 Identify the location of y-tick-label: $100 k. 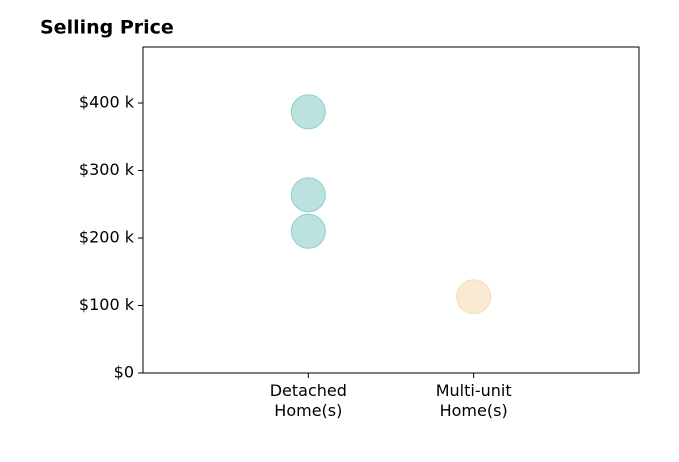
(107, 304).